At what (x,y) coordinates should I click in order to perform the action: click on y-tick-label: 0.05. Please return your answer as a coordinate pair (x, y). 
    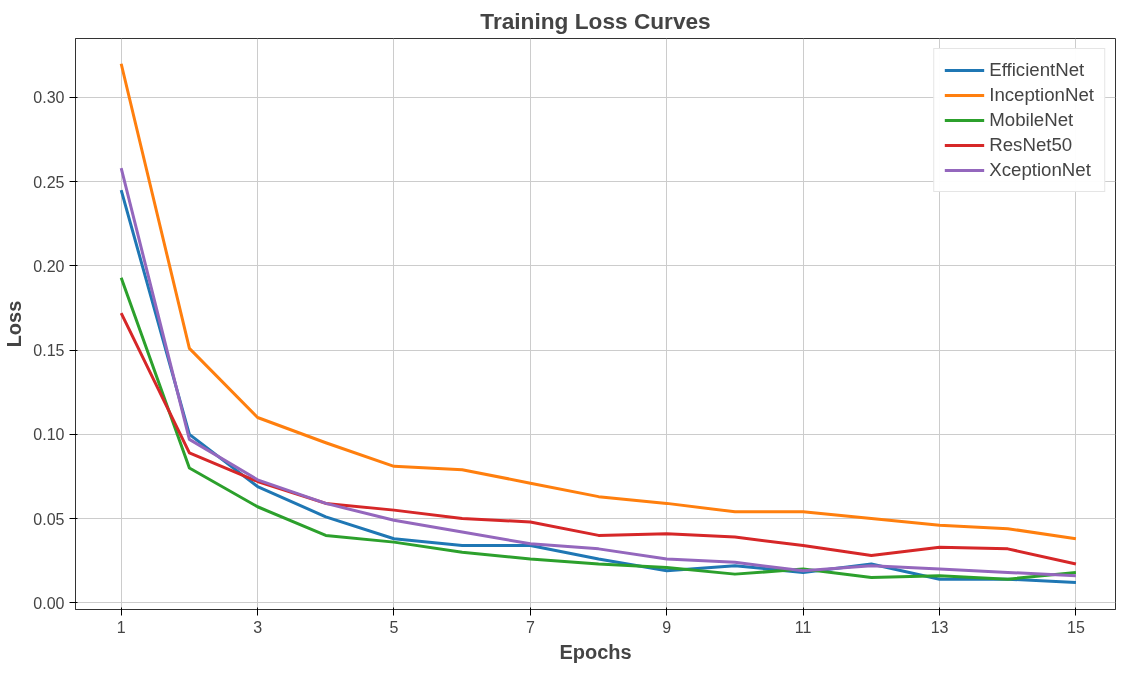
    Looking at the image, I should click on (49, 519).